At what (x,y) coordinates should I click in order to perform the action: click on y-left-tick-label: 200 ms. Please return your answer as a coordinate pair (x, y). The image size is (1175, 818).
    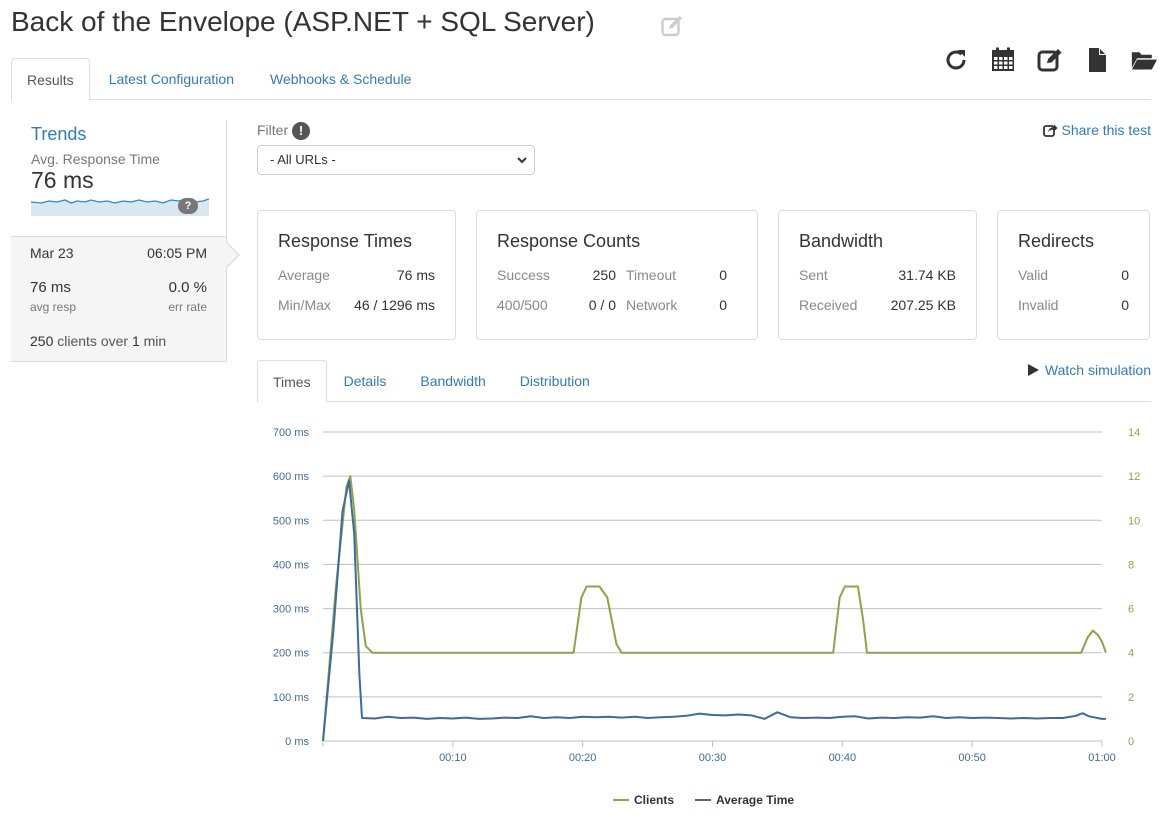
    Looking at the image, I should click on (291, 654).